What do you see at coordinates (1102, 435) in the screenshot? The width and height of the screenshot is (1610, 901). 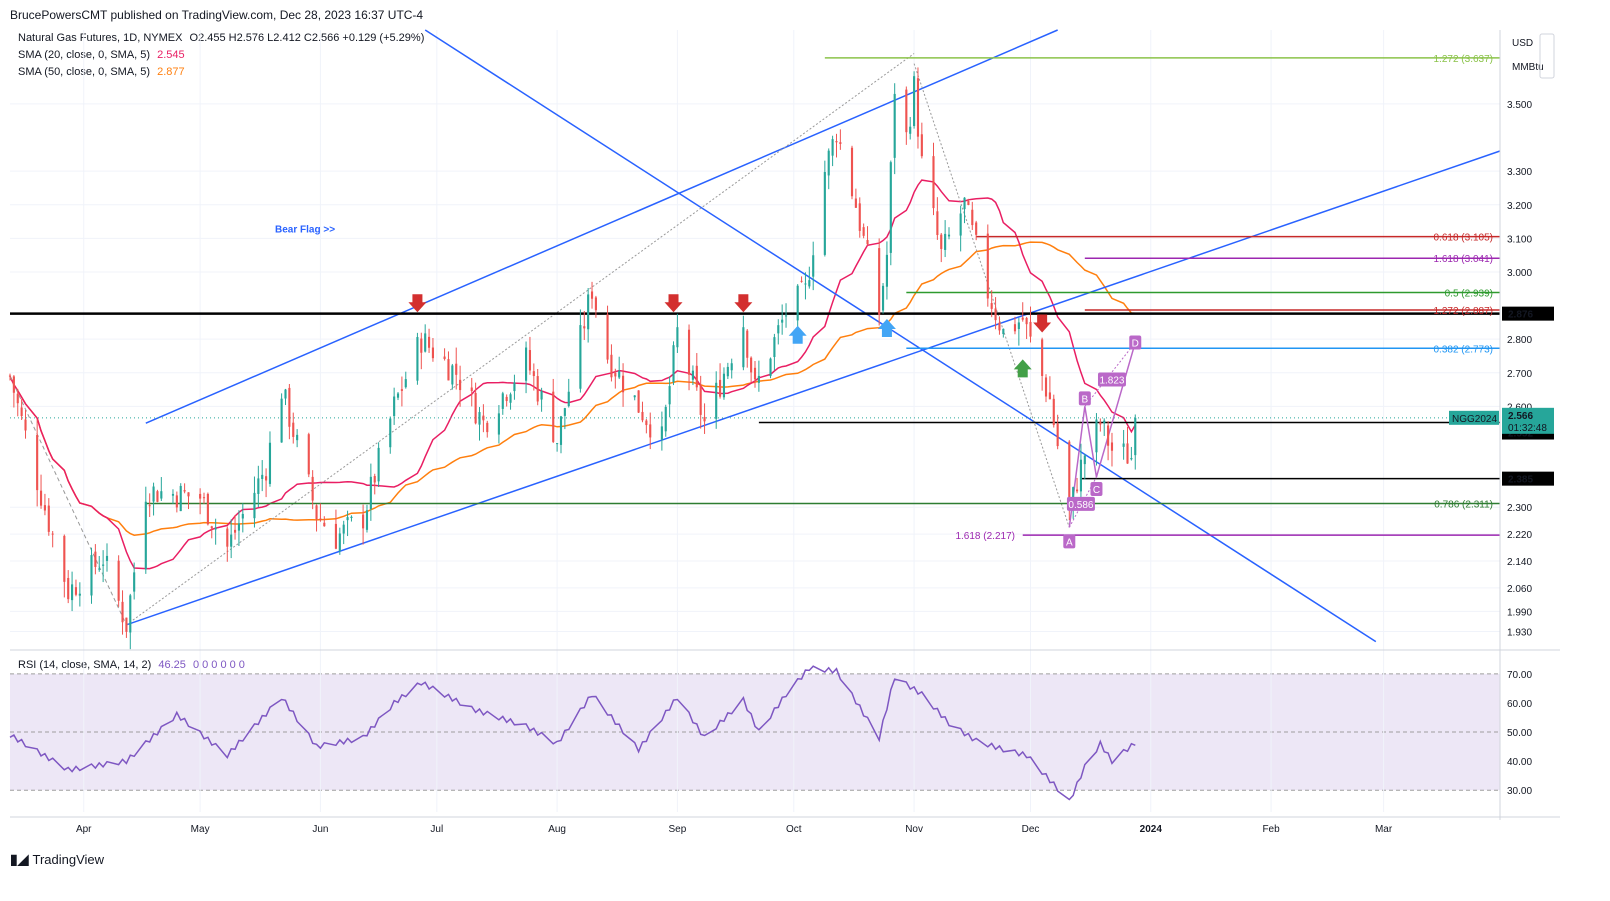 I see `harmonic-pattern-line` at bounding box center [1102, 435].